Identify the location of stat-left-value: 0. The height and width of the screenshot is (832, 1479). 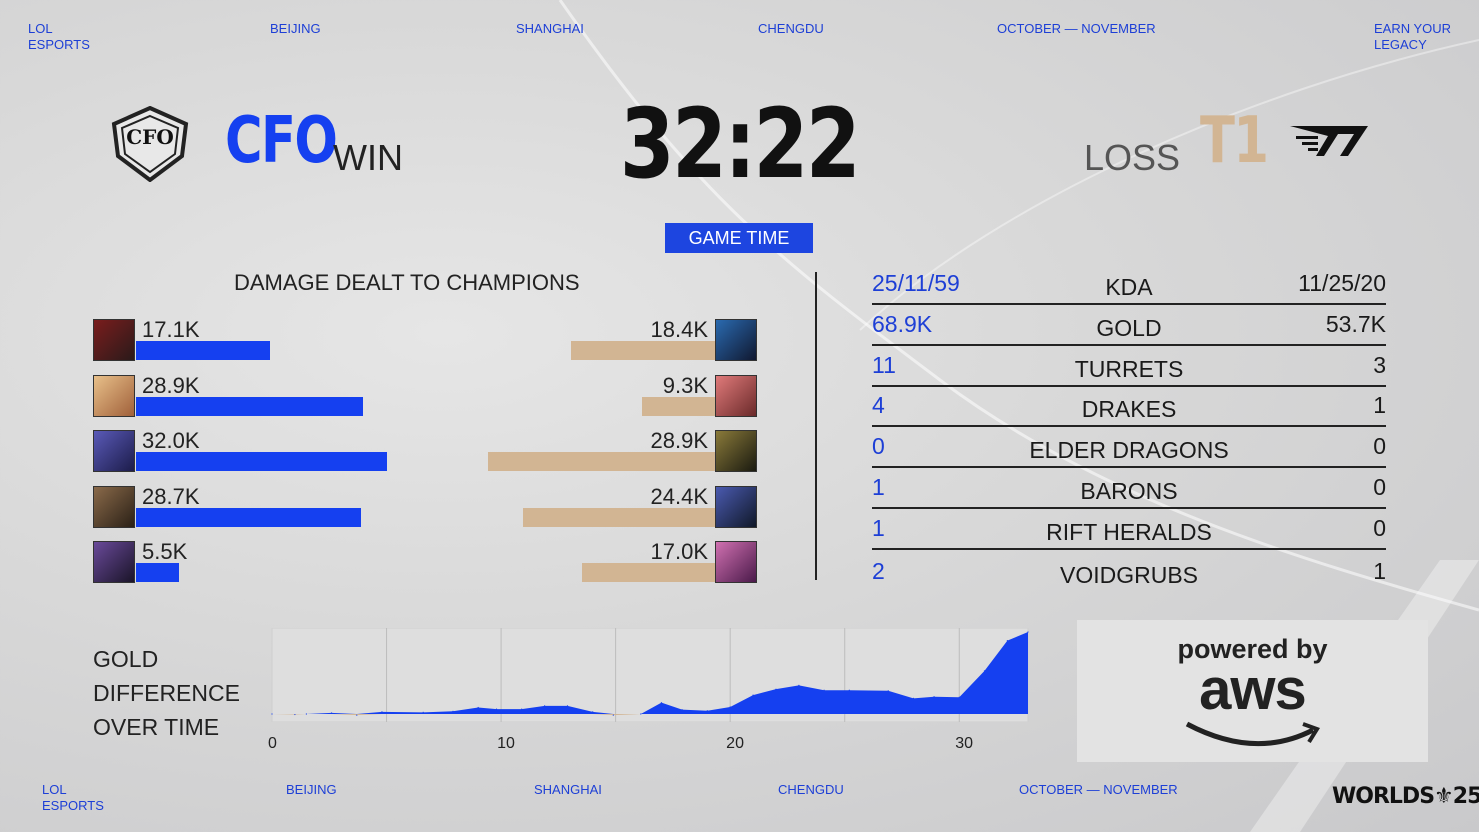
(878, 446).